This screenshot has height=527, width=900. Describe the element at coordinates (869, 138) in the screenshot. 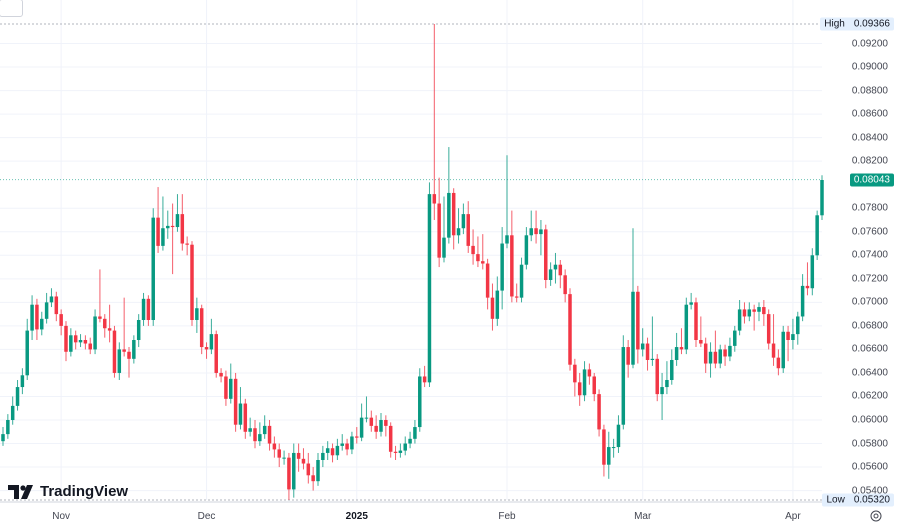

I see `price-tick-label: 0.08400` at that location.